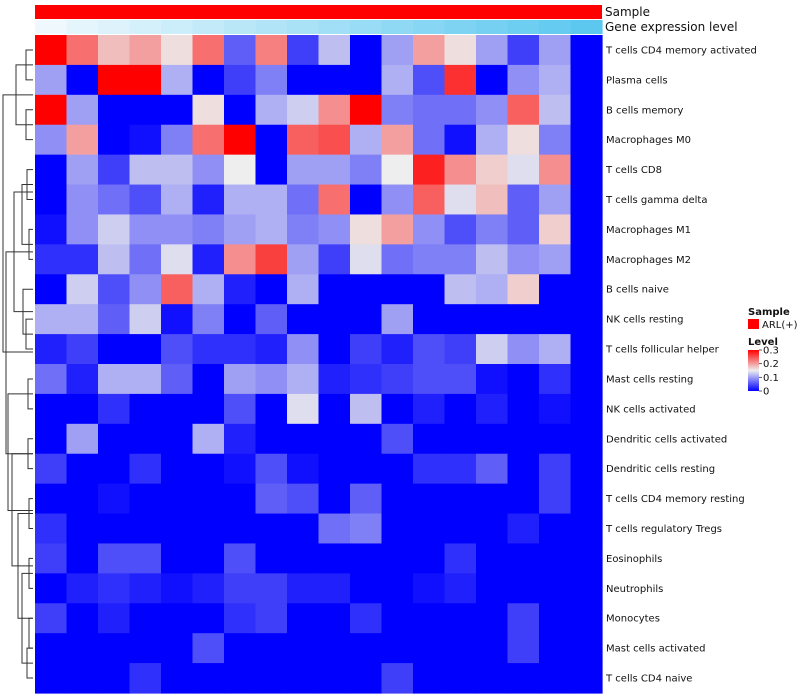 The image size is (800, 700). What do you see at coordinates (20, 452) in the screenshot?
I see `dendrogram-branch` at bounding box center [20, 452].